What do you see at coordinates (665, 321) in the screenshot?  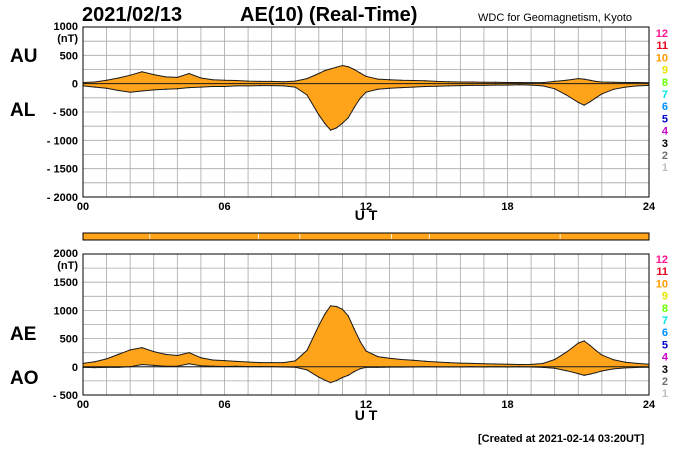 I see `station-legend-7: 7` at bounding box center [665, 321].